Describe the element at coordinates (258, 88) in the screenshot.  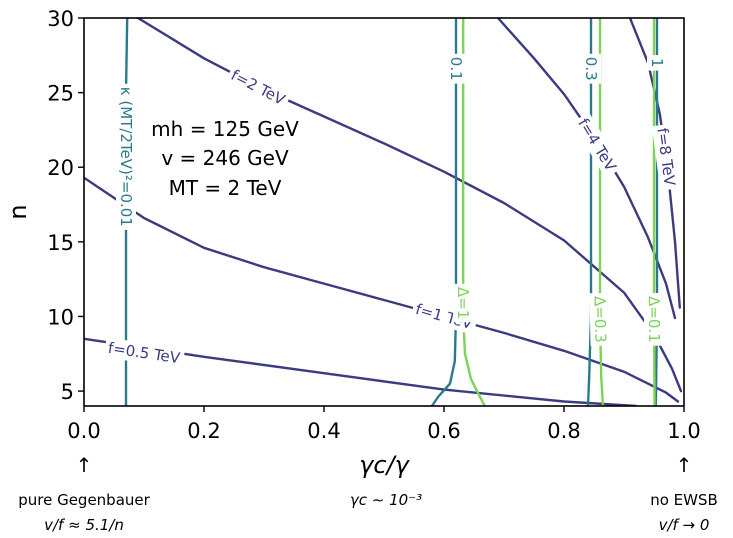
I see `contour-label-f-2-tev: f=2 TeV` at that location.